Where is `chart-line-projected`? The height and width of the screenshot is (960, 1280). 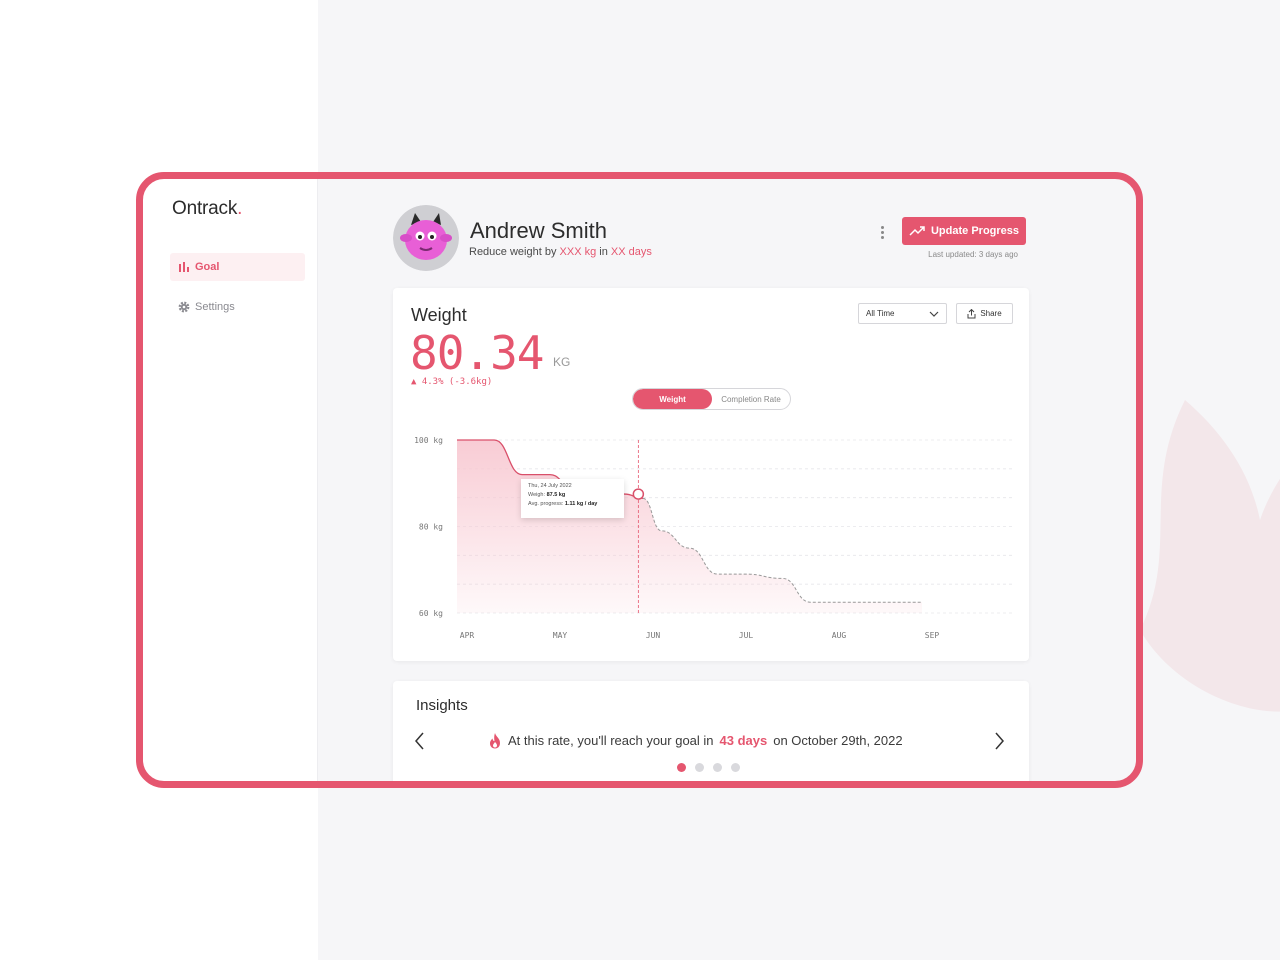 chart-line-projected is located at coordinates (782, 550).